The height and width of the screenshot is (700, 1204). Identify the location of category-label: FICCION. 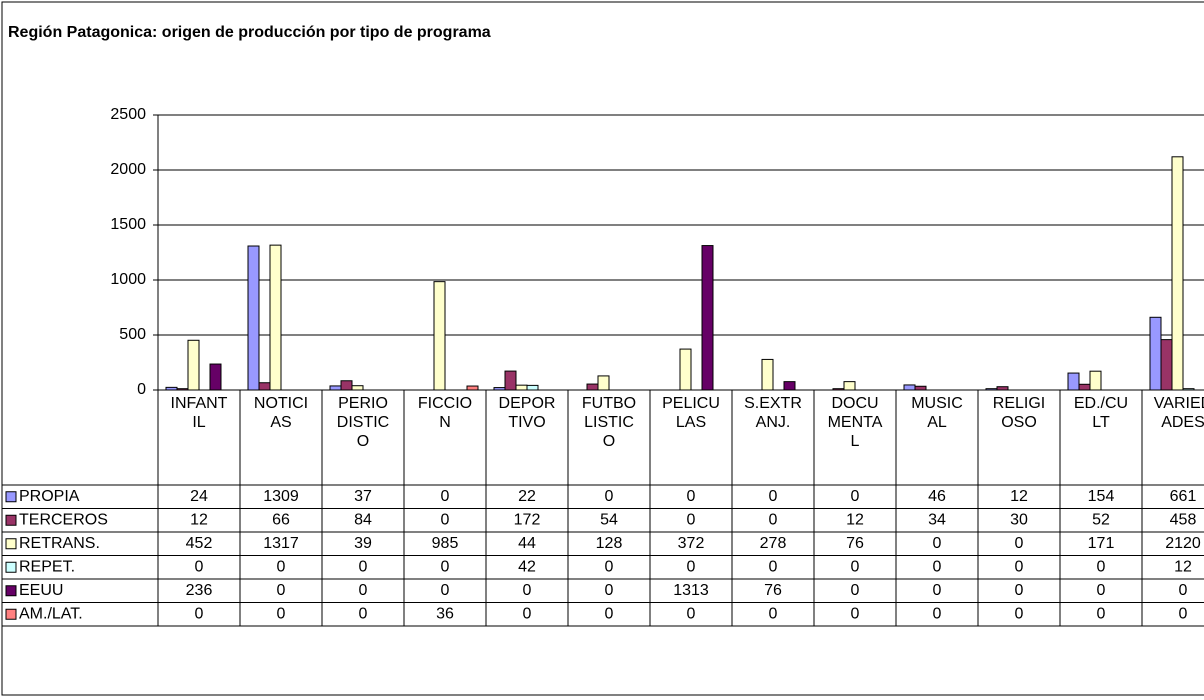
(445, 413).